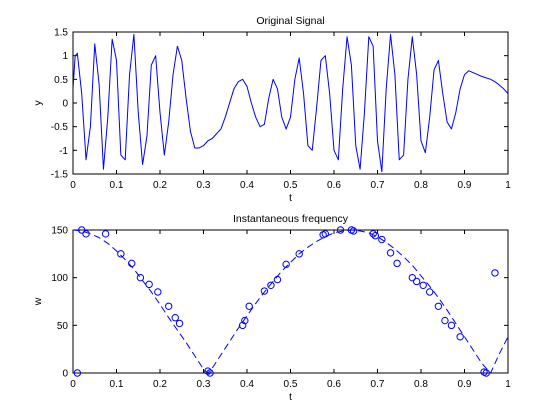  I want to click on bottom-x-tick-label: 0.3, so click(204, 384).